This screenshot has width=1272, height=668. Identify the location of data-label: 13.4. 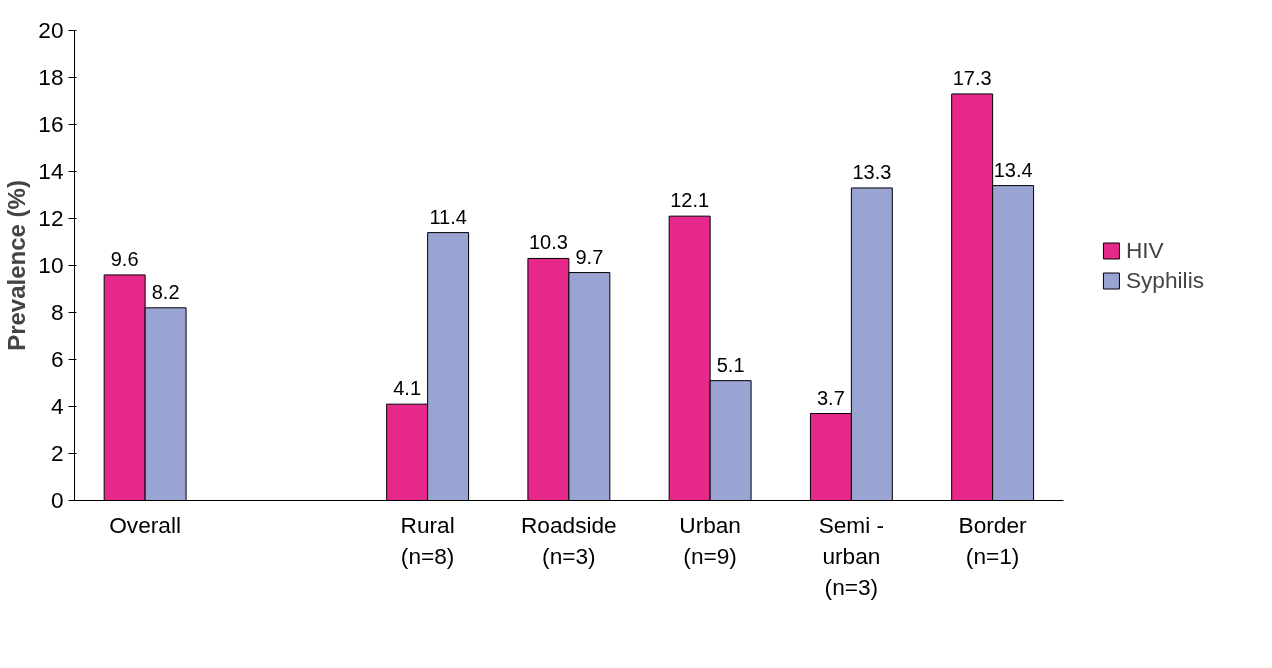
(1013, 169).